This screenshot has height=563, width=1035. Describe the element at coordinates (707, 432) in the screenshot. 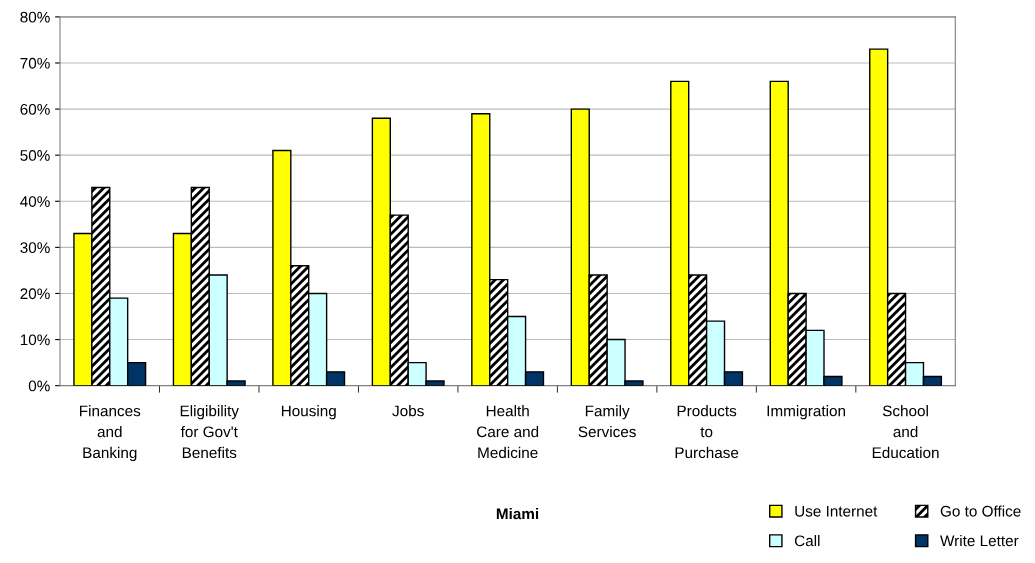

I see `x-tick-label: Products to Purchase` at that location.